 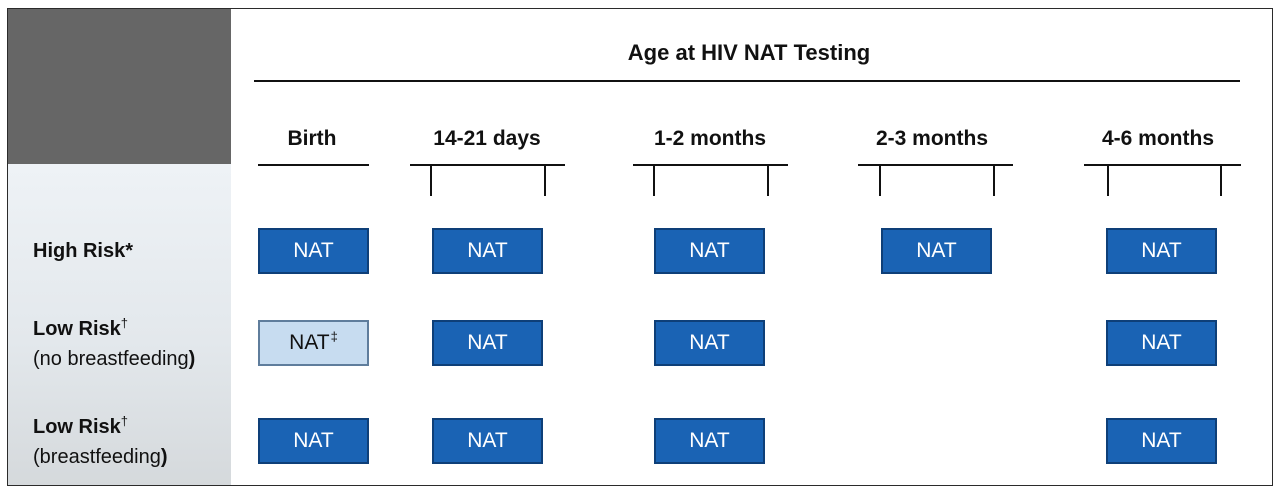 What do you see at coordinates (709, 251) in the screenshot?
I see `nat-box-high-risk-1-2-months: NAT` at bounding box center [709, 251].